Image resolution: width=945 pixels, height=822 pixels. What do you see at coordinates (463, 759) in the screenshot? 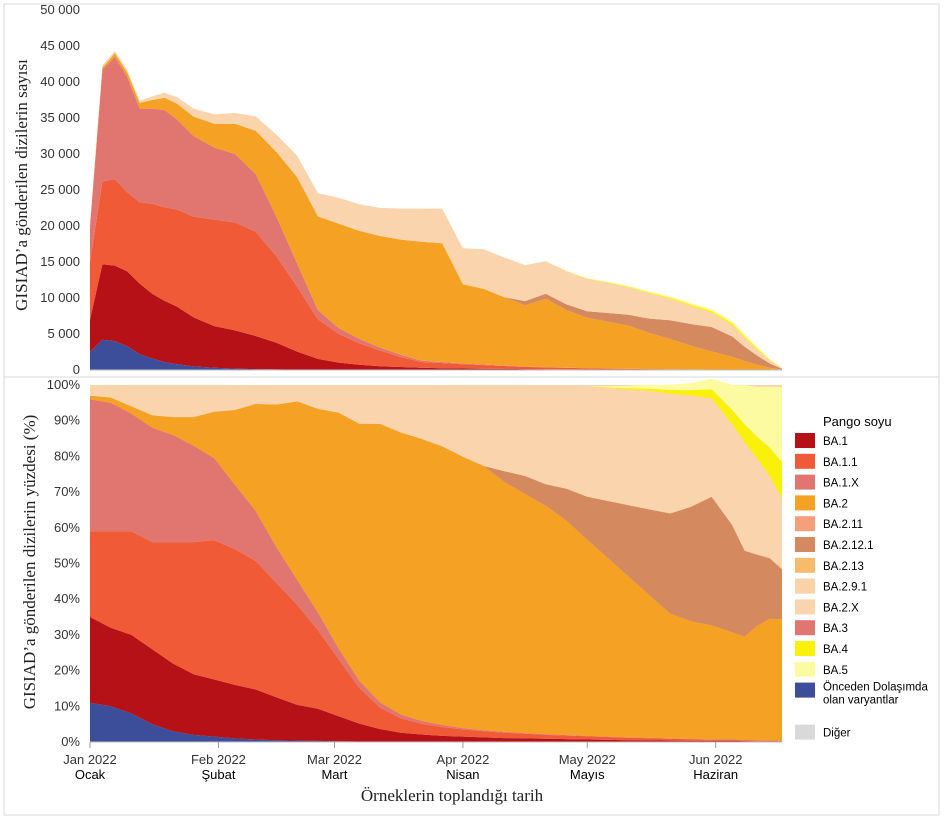
I see `x-tick-label: Apr 2022` at bounding box center [463, 759].